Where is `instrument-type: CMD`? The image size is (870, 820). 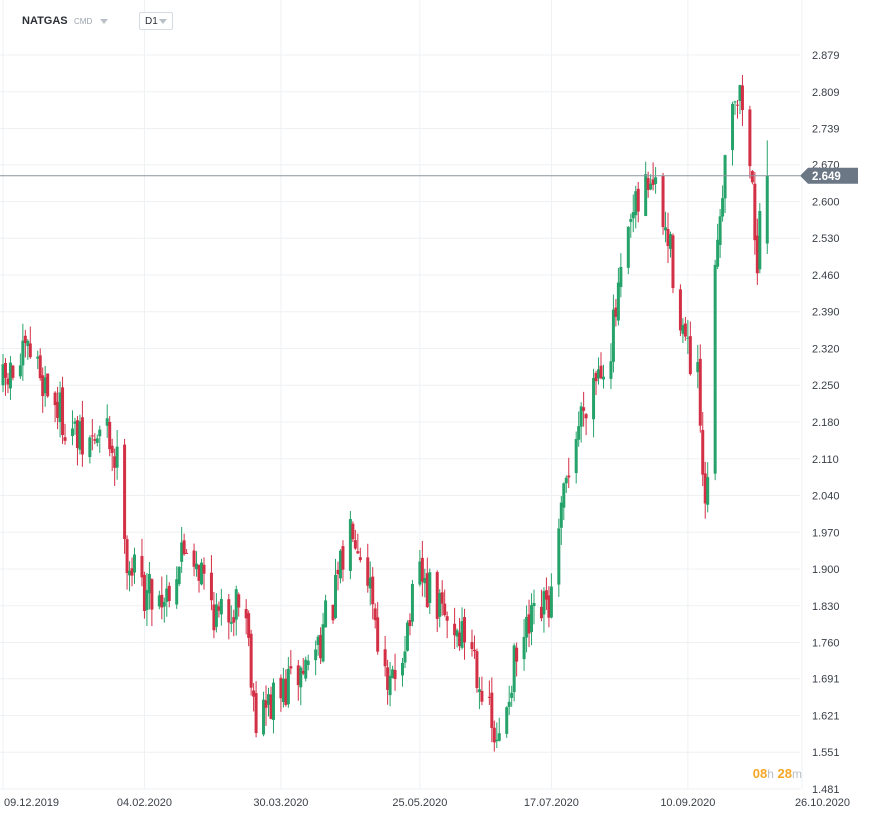
instrument-type: CMD is located at coordinates (91, 21).